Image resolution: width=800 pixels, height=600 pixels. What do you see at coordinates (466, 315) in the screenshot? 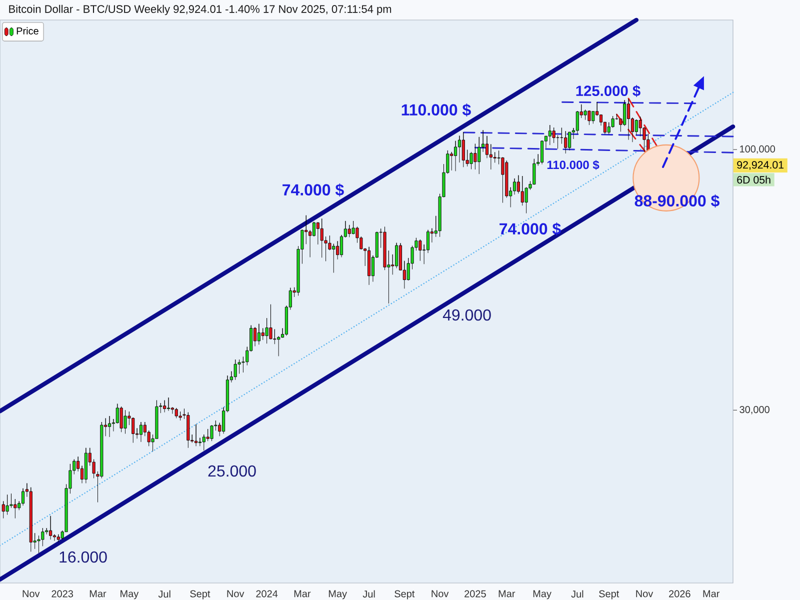
I see `annotation: 49.000` at bounding box center [466, 315].